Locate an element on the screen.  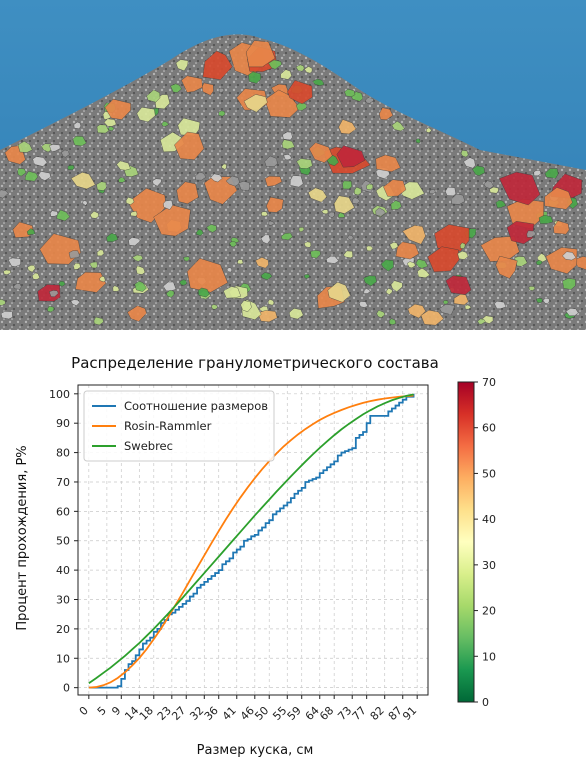
x-tick-label: 68 is located at coordinates (326, 713).